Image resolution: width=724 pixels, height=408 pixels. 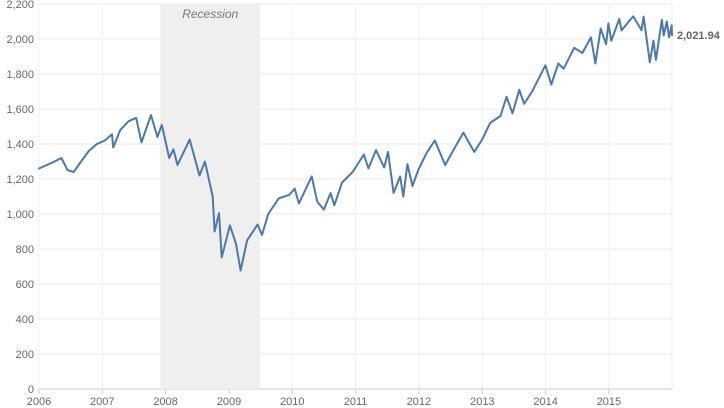 What do you see at coordinates (25, 250) in the screenshot?
I see `y-tick-label: 800` at bounding box center [25, 250].